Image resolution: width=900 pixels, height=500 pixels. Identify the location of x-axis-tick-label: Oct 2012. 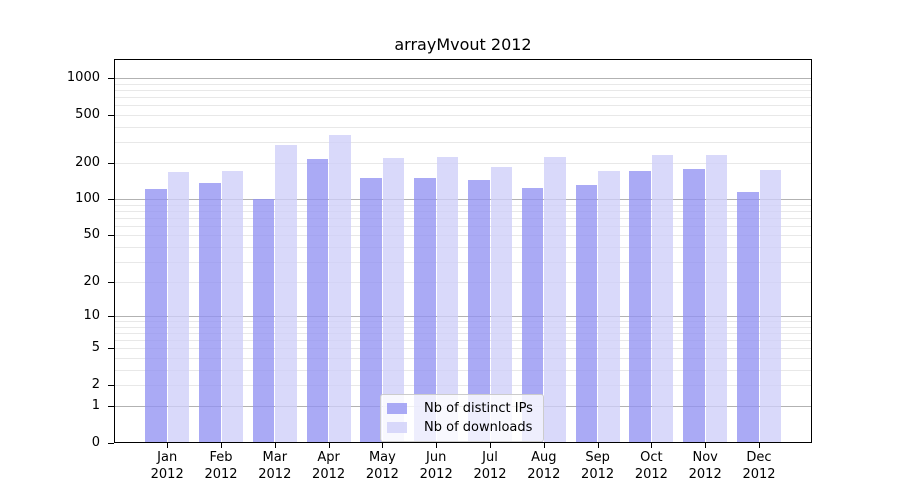
(651, 466).